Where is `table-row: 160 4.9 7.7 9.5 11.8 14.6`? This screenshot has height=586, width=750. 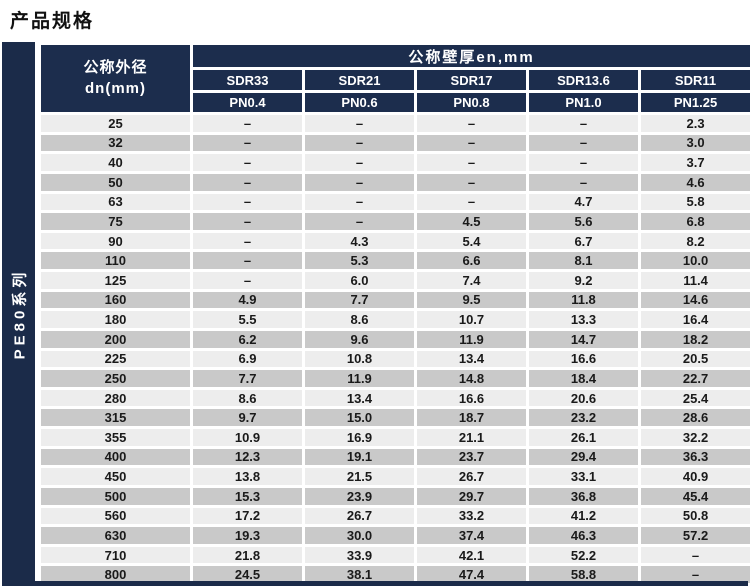 table-row: 160 4.9 7.7 9.5 11.8 14.6 is located at coordinates (394, 300).